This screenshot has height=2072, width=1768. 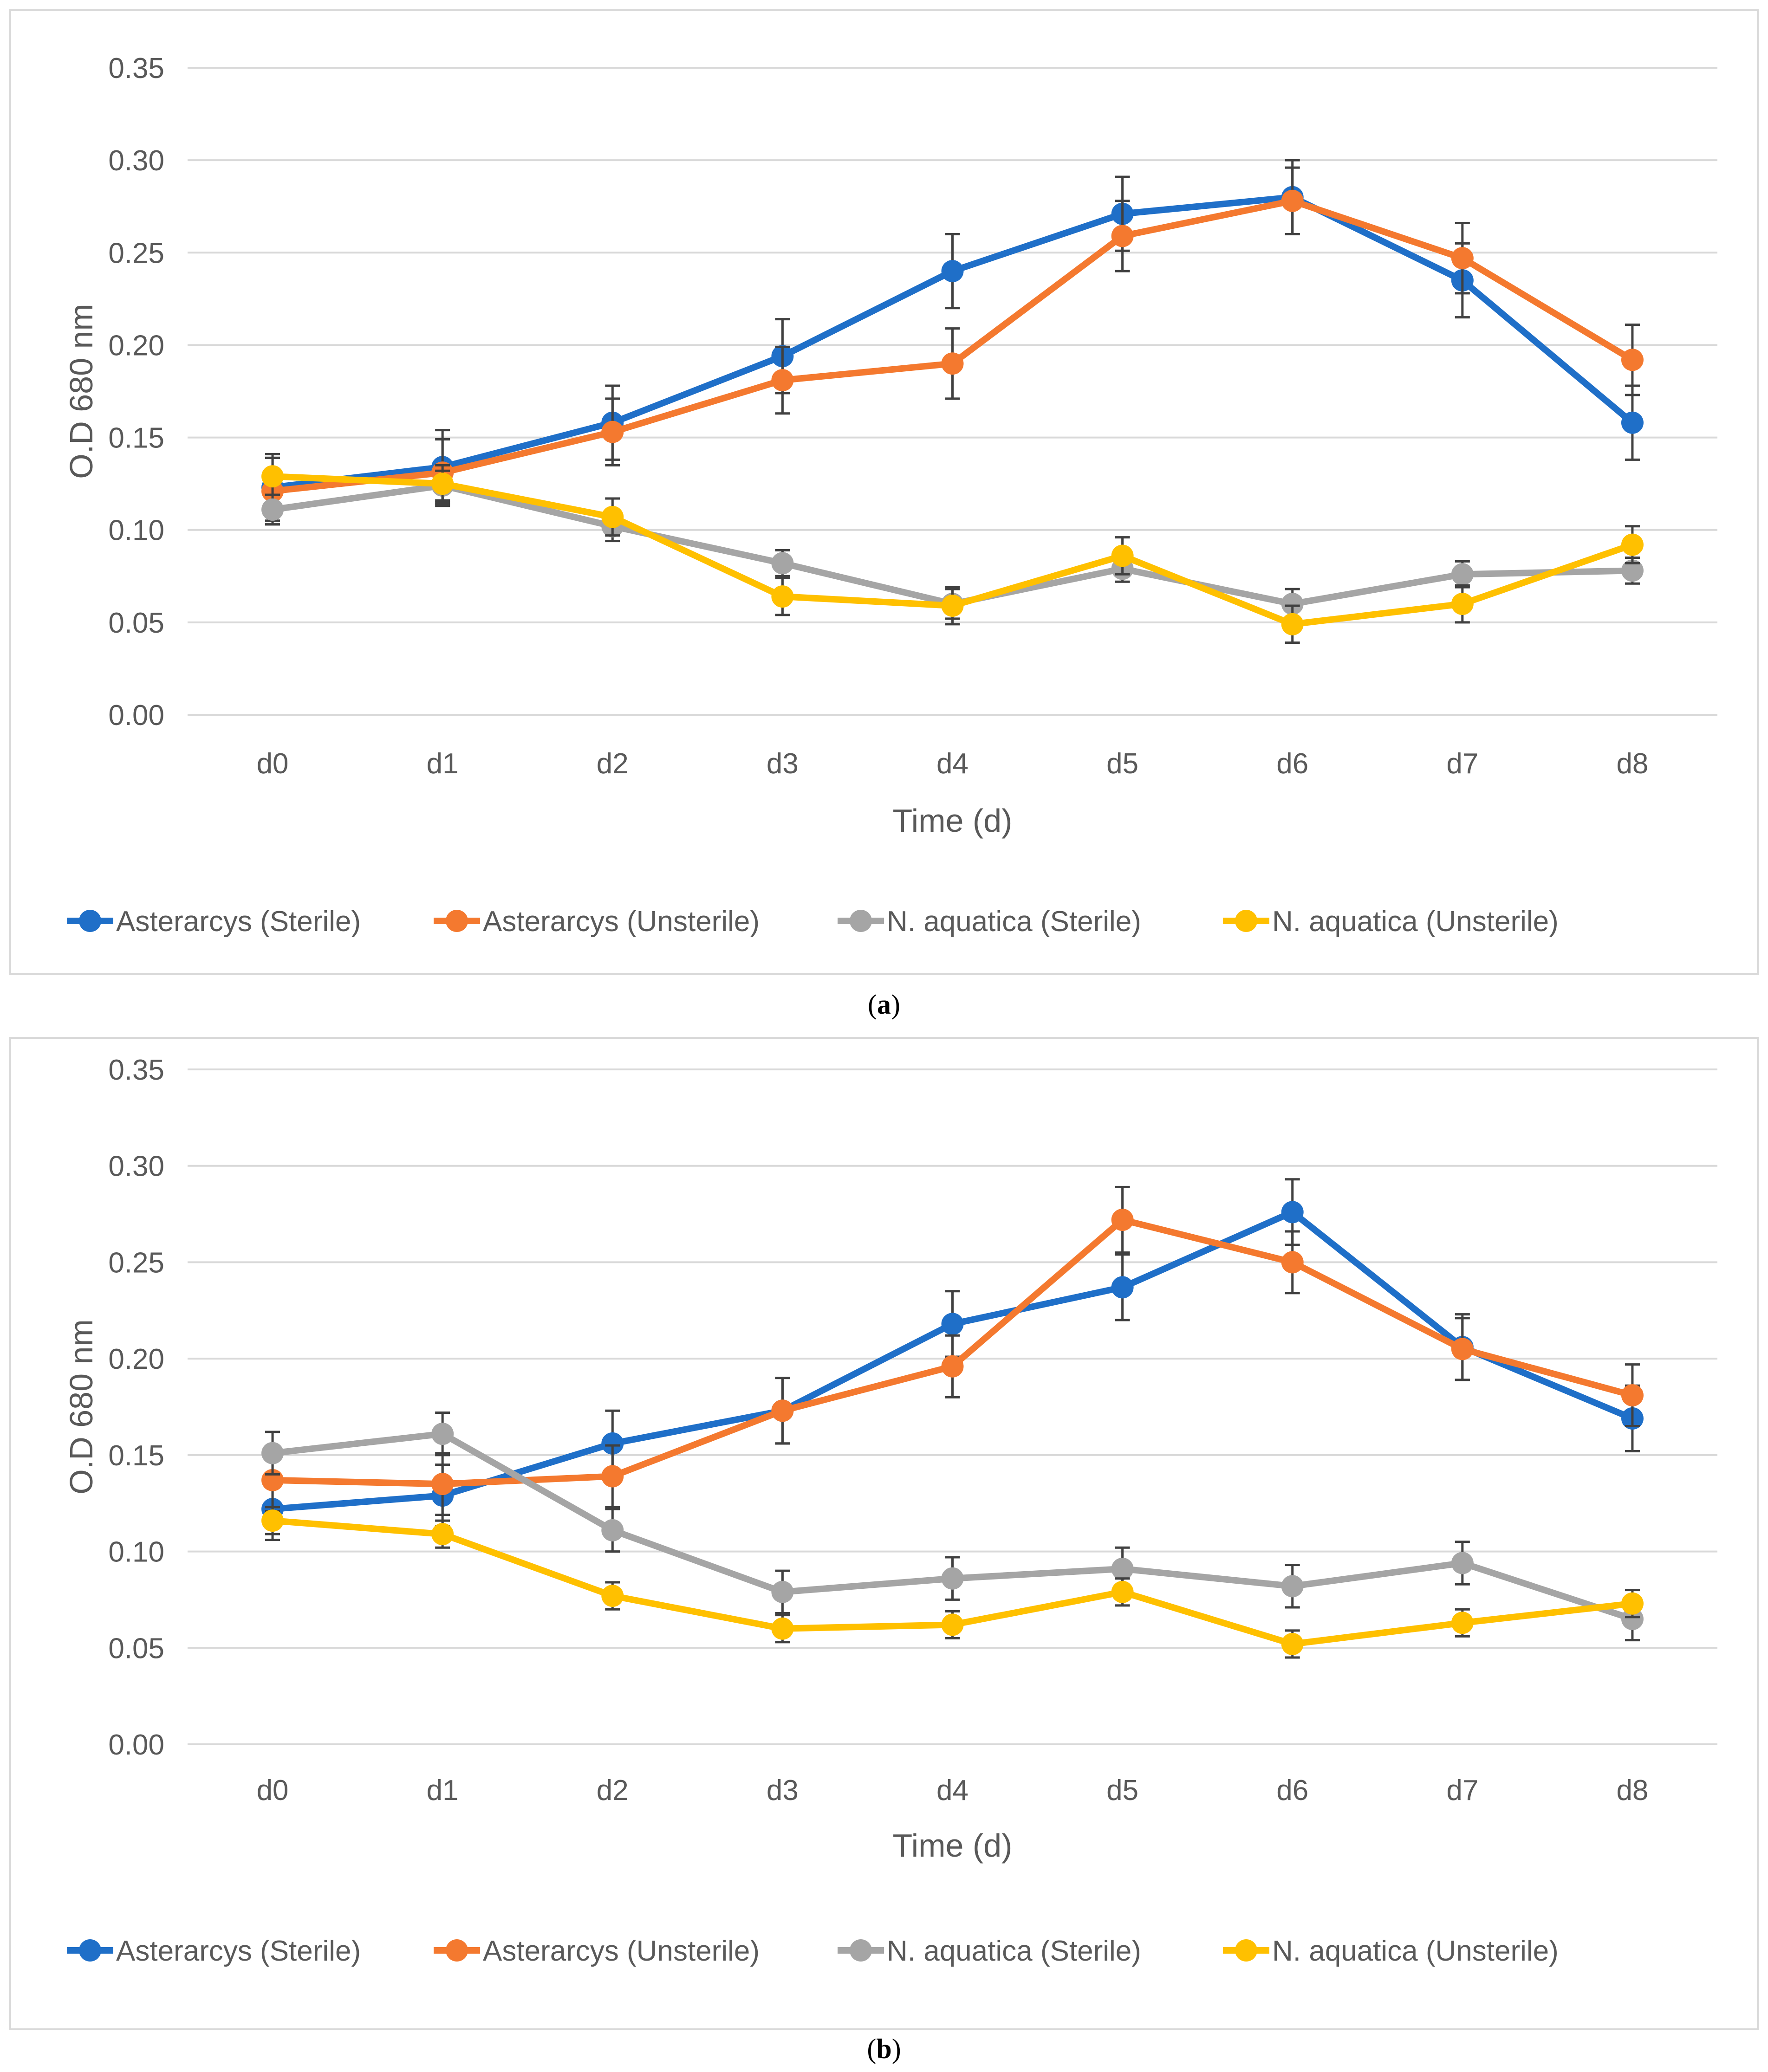 I want to click on caption-b-close: ), so click(x=896, y=2048).